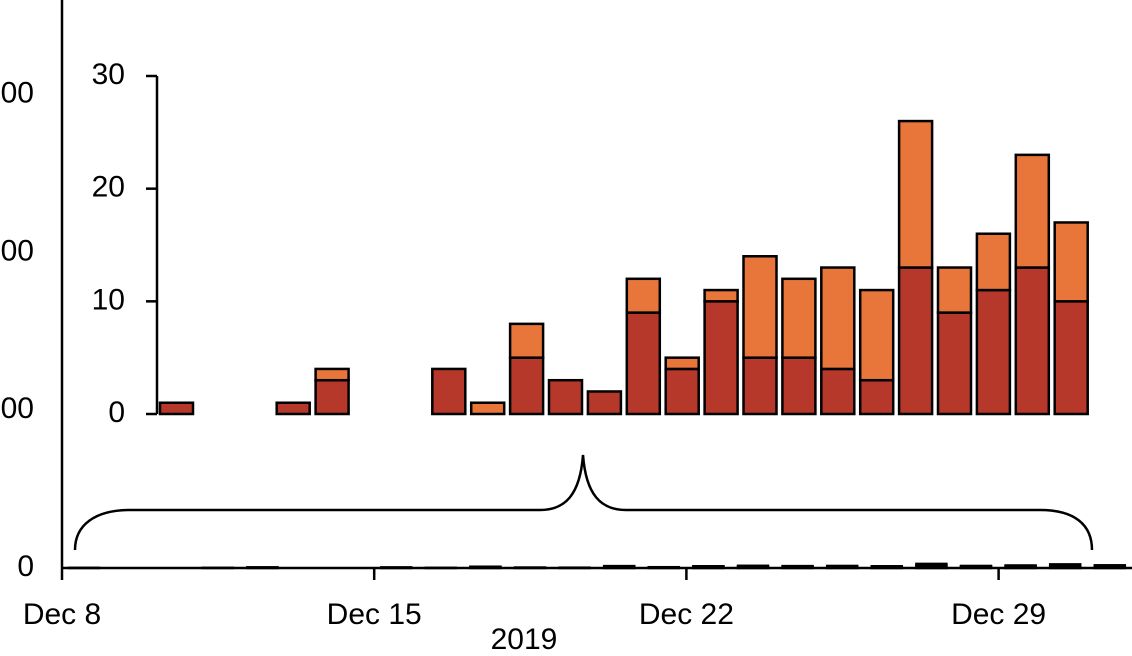 The height and width of the screenshot is (656, 1132). Describe the element at coordinates (524, 639) in the screenshot. I see `x-axis-label: 2019` at that location.